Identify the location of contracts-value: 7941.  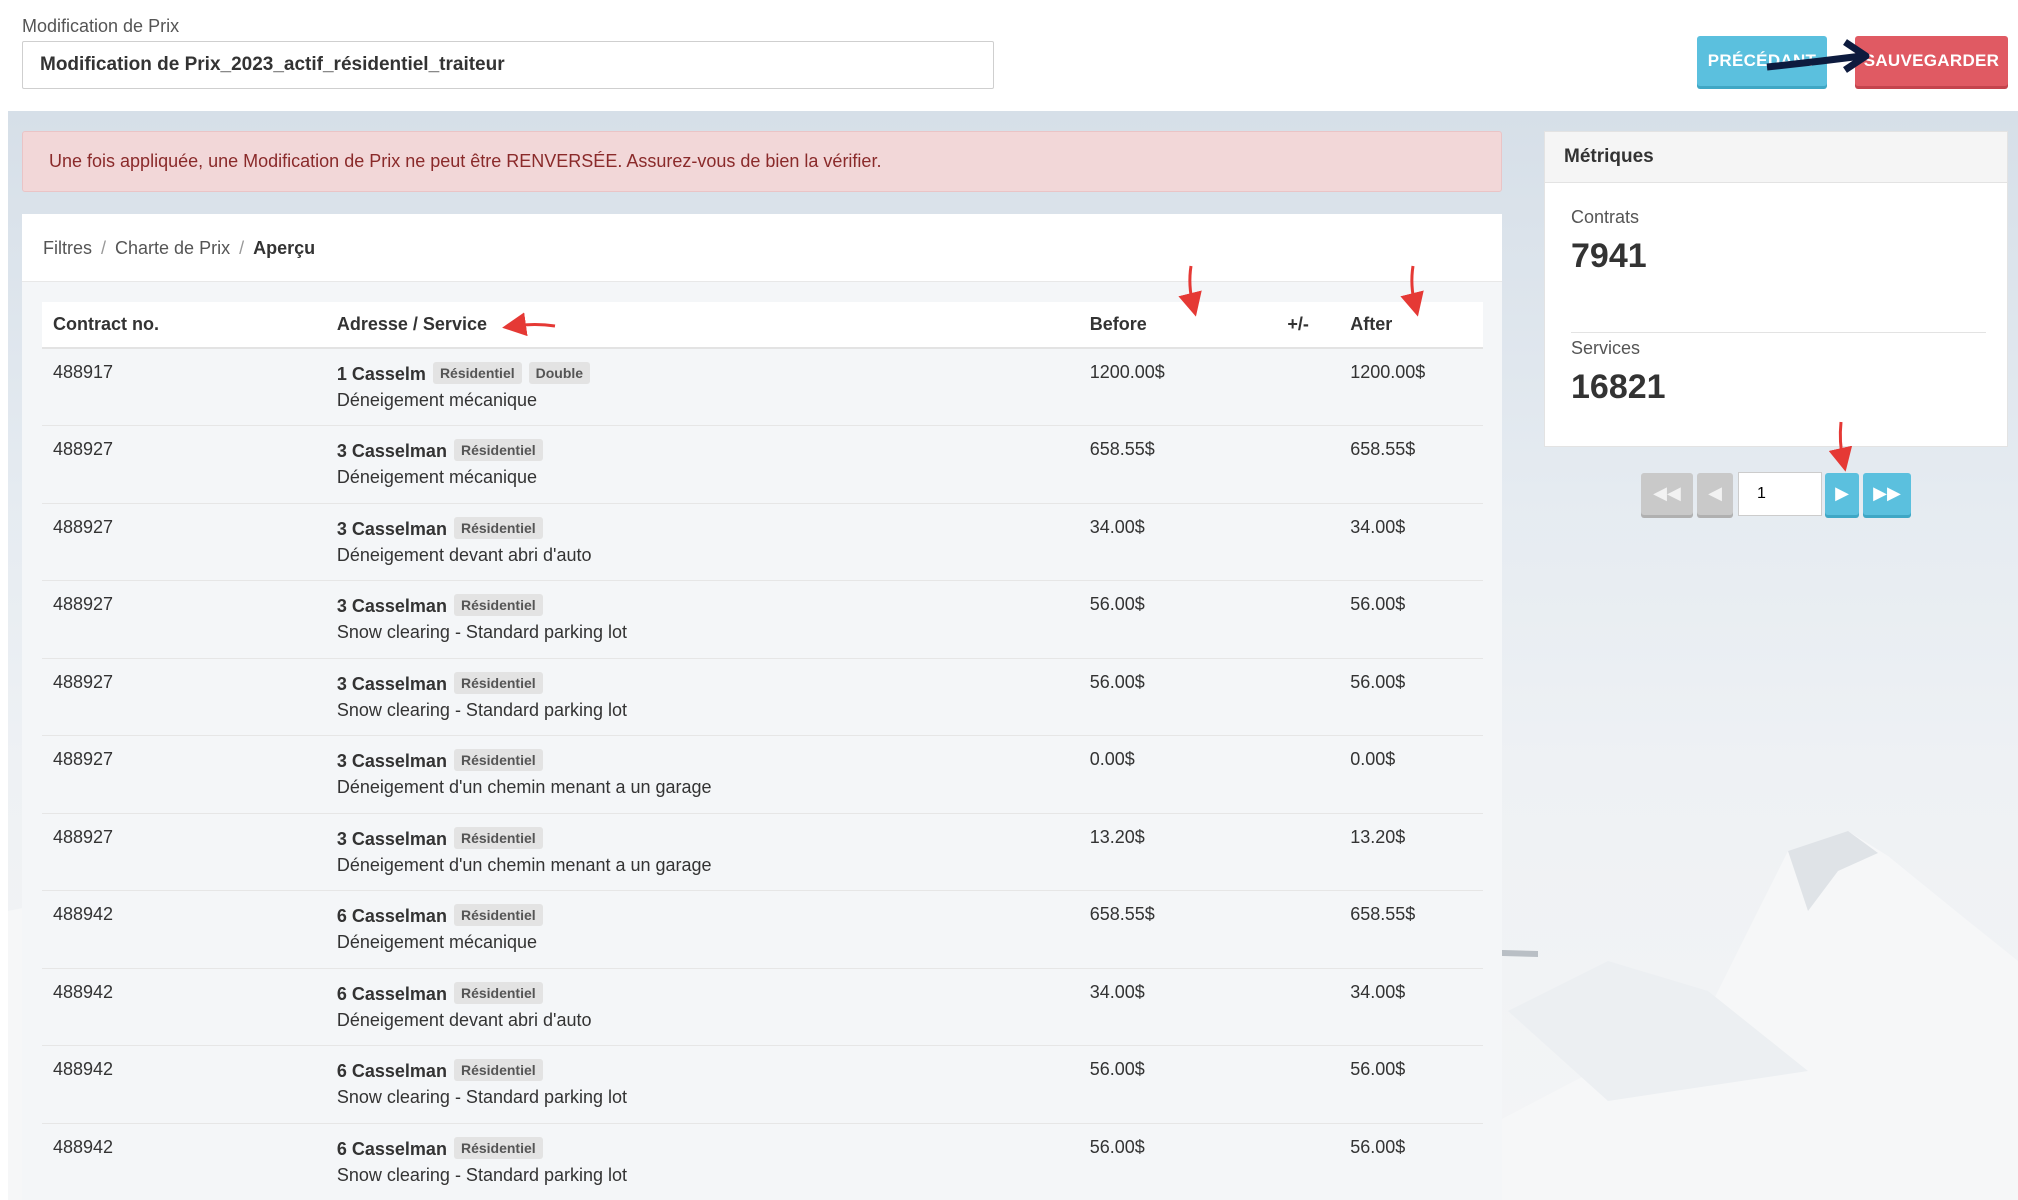
(1609, 256).